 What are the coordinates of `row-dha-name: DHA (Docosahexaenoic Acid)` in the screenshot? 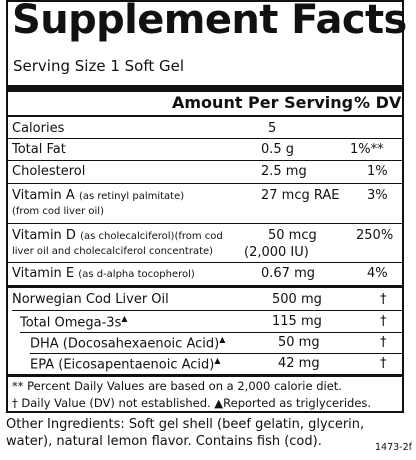 It's located at (125, 344).